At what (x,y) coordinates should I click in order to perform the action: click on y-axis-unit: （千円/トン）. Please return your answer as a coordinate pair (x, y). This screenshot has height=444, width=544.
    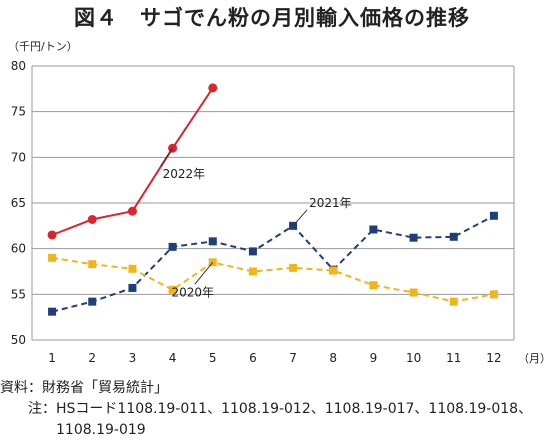
    Looking at the image, I should click on (43, 46).